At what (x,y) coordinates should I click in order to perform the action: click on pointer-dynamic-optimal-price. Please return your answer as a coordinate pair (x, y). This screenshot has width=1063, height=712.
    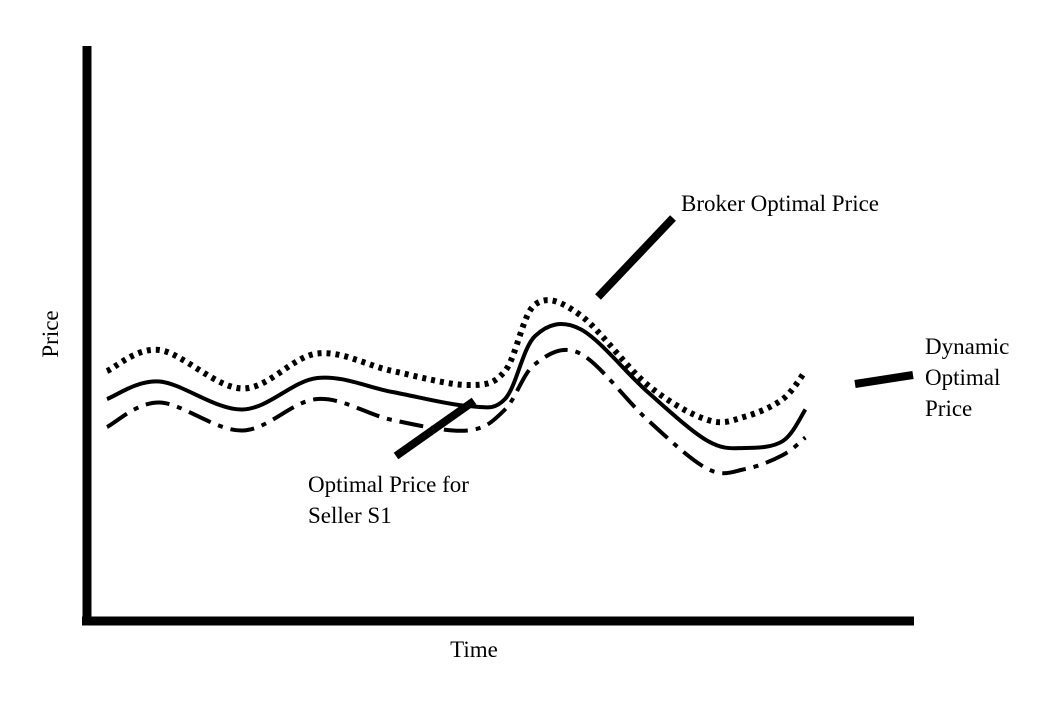
    Looking at the image, I should click on (884, 379).